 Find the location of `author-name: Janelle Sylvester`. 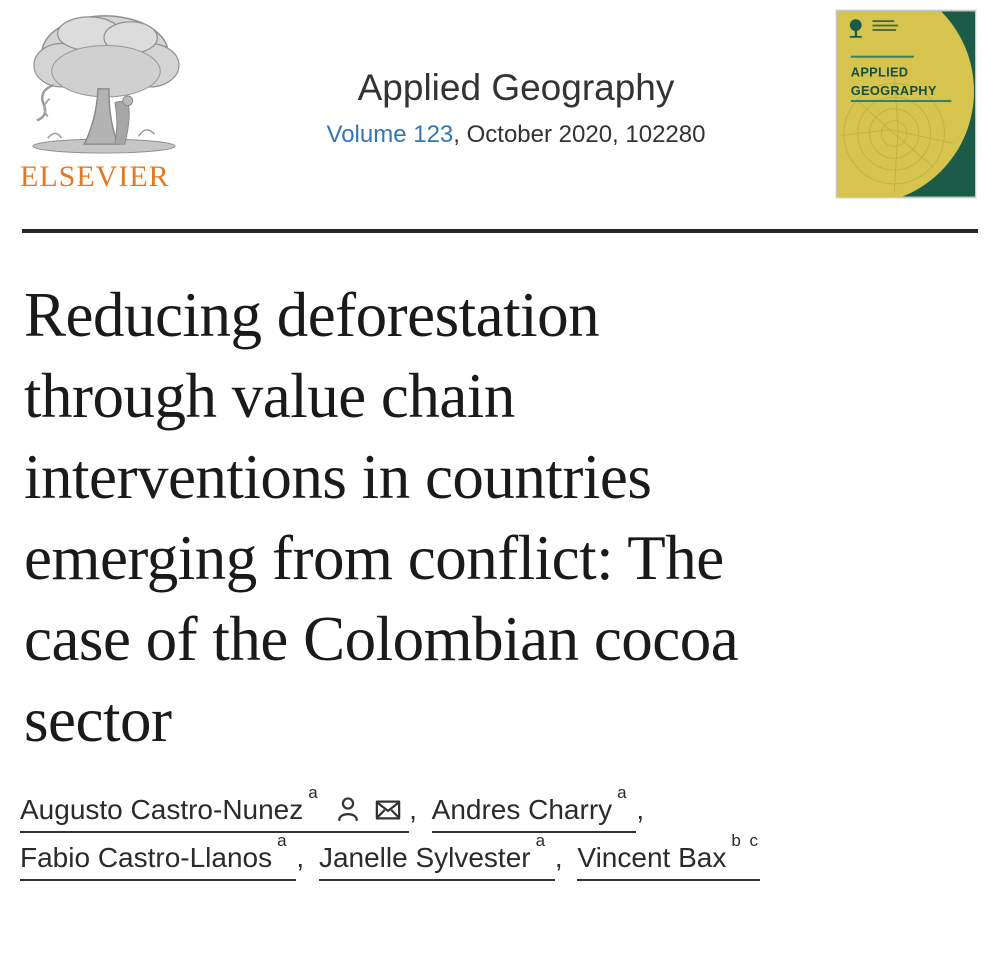

author-name: Janelle Sylvester is located at coordinates (424, 858).